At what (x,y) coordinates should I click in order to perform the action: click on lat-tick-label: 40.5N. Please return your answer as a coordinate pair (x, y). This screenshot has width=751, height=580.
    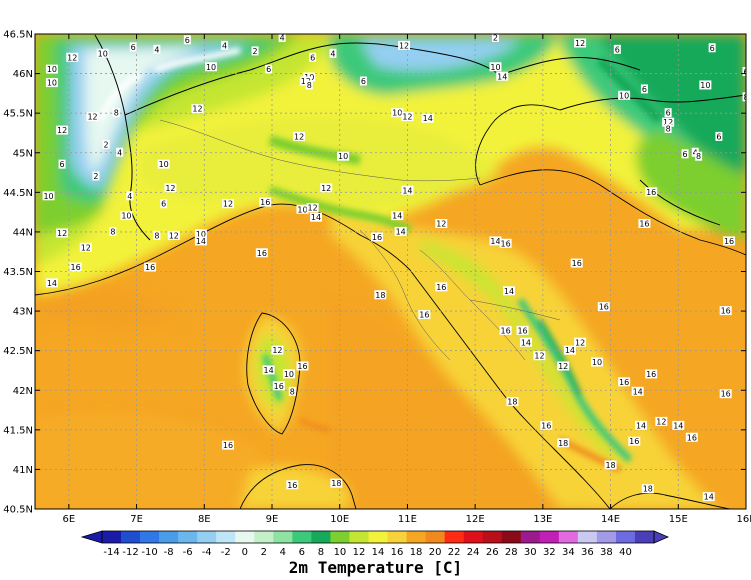
    Looking at the image, I should click on (18, 510).